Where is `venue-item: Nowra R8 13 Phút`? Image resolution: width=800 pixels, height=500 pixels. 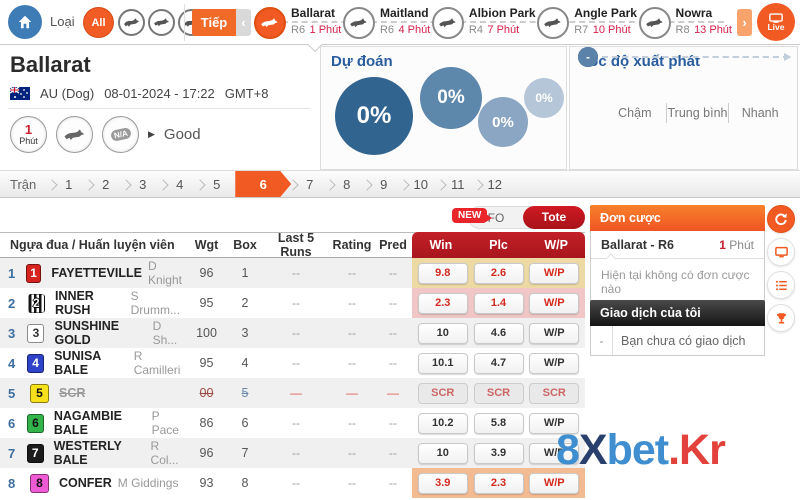
venue-item: Nowra R8 13 Phút is located at coordinates (685, 22).